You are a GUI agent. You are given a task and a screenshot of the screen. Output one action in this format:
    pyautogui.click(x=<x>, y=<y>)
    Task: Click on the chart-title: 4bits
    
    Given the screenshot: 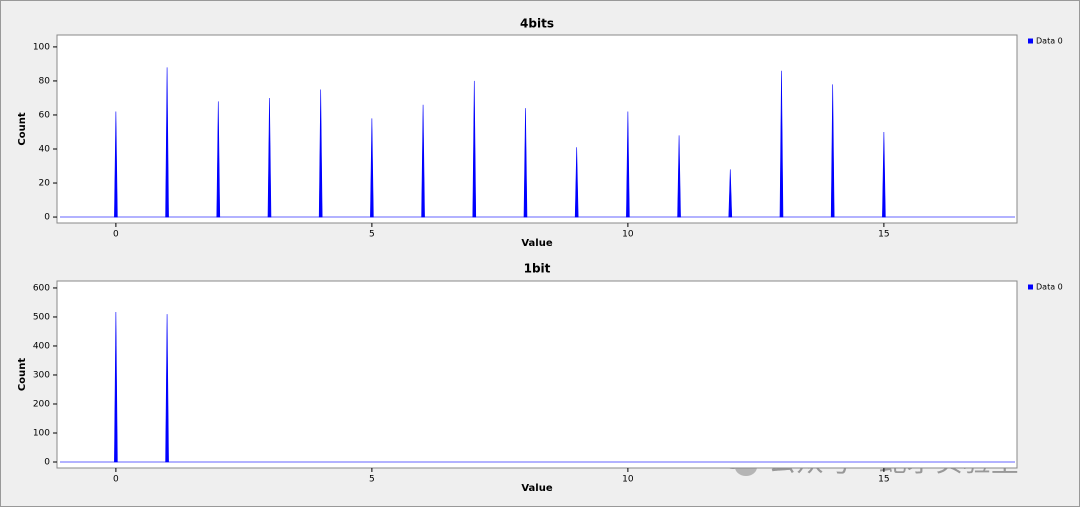 What is the action you would take?
    pyautogui.click(x=537, y=24)
    